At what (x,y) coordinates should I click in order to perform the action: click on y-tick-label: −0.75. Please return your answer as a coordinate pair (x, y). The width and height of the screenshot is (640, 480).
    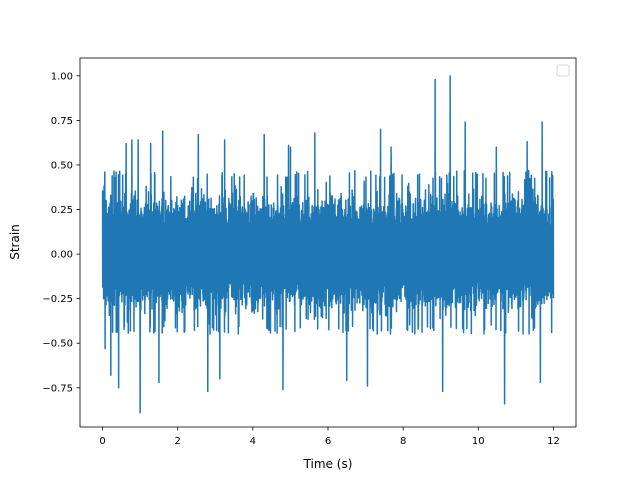
    Looking at the image, I should click on (57, 388).